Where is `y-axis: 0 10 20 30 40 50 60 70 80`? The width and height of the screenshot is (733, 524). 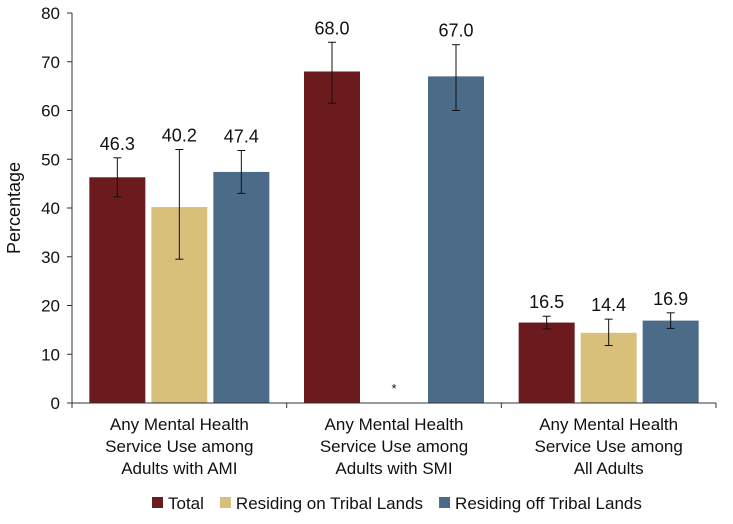 y-axis: 0 10 20 30 40 50 60 70 80 is located at coordinates (57, 208).